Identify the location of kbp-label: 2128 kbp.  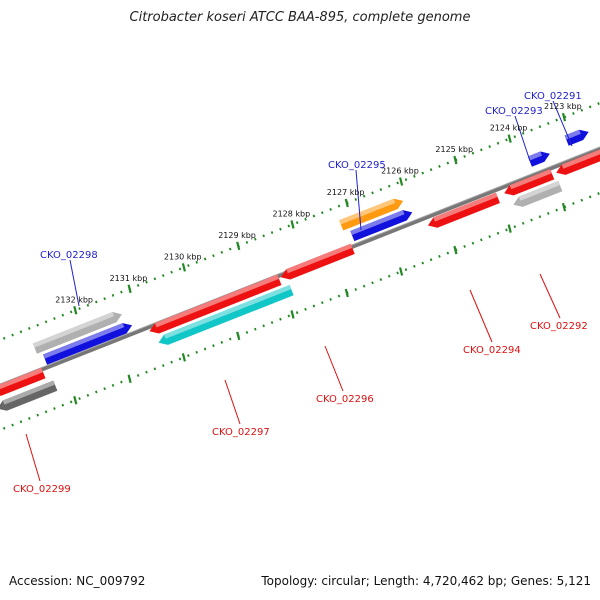
(292, 213).